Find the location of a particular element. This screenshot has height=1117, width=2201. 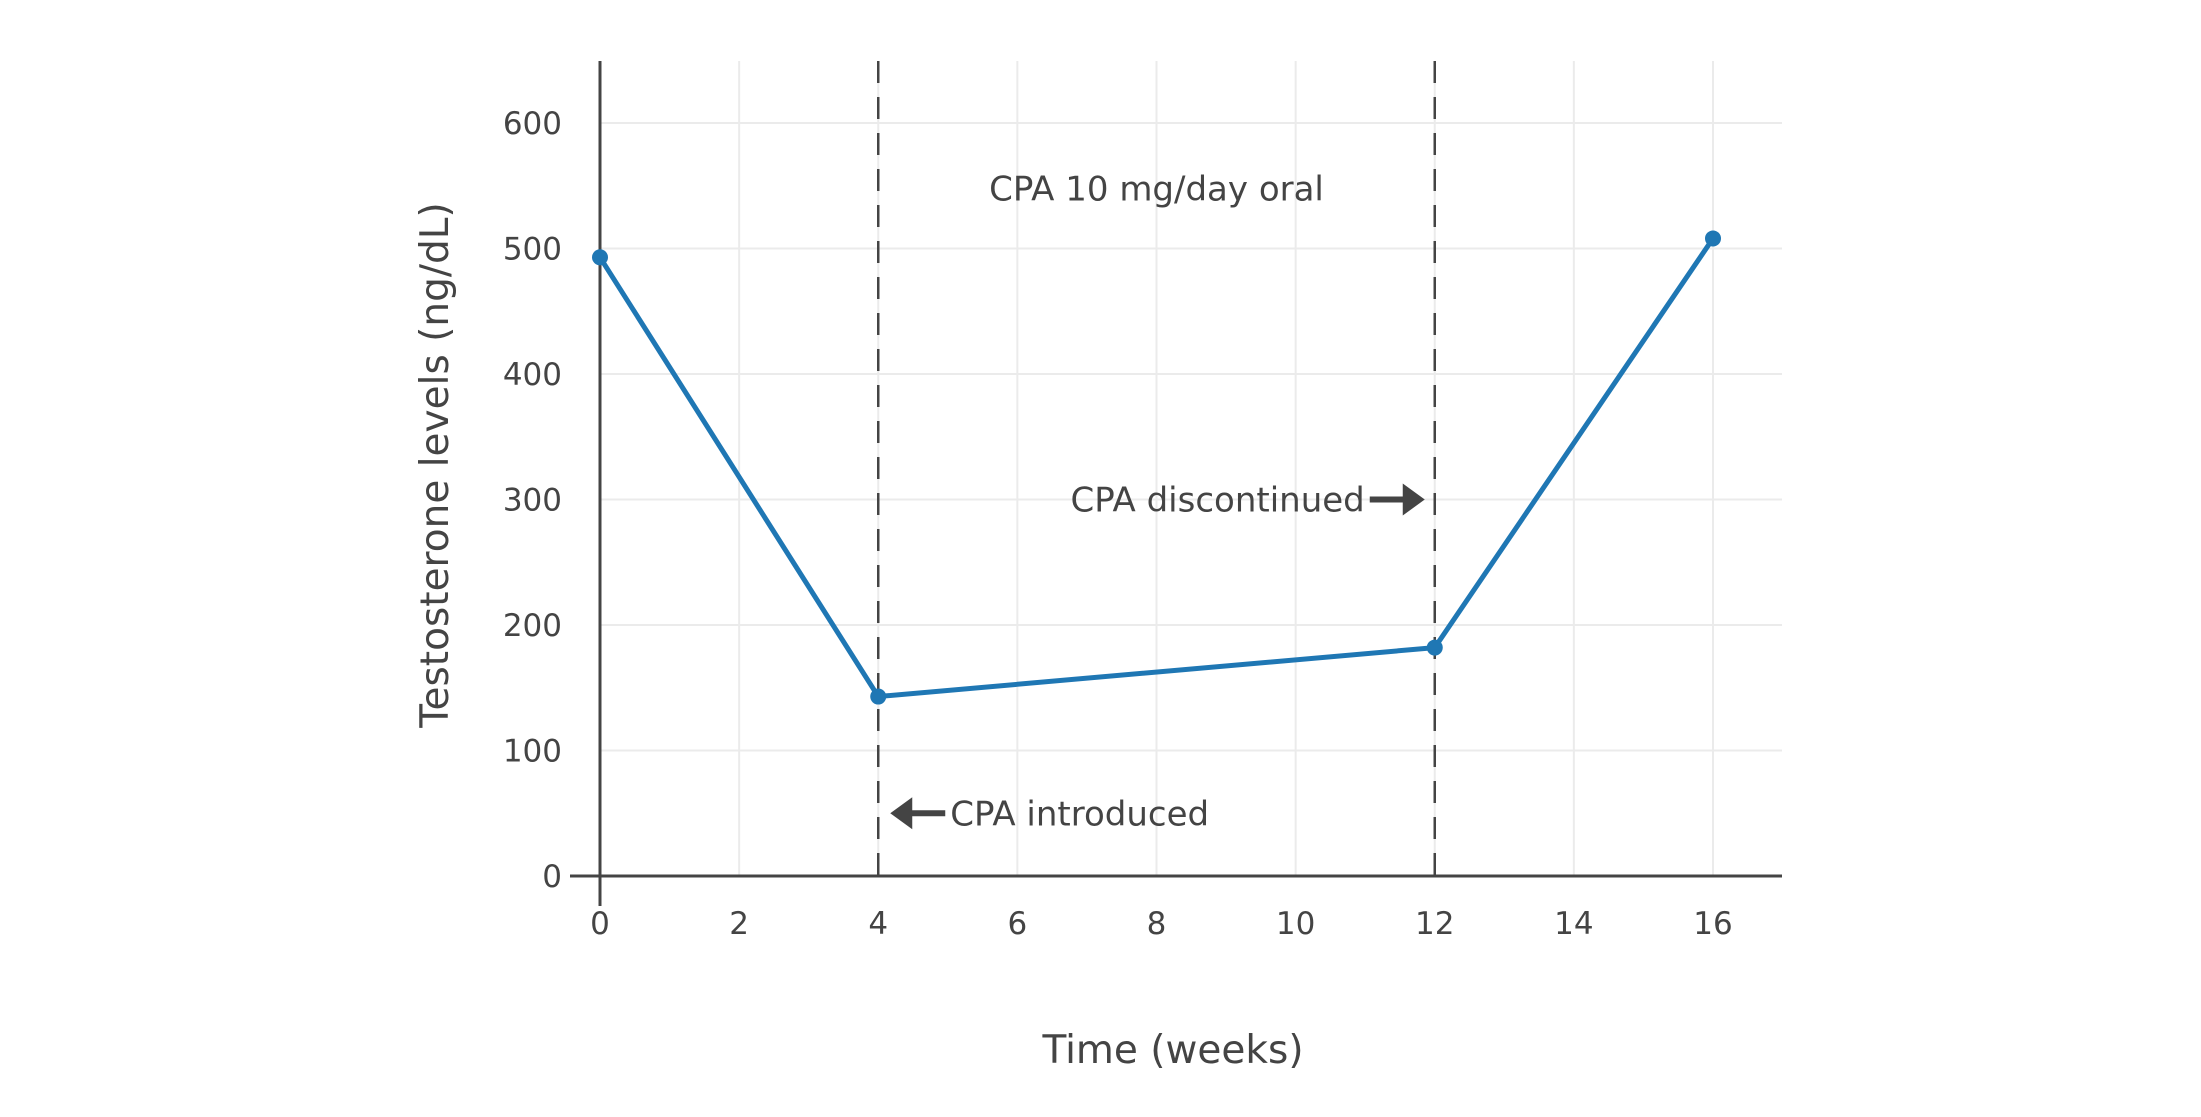

arrow-left-icon is located at coordinates (901, 813).